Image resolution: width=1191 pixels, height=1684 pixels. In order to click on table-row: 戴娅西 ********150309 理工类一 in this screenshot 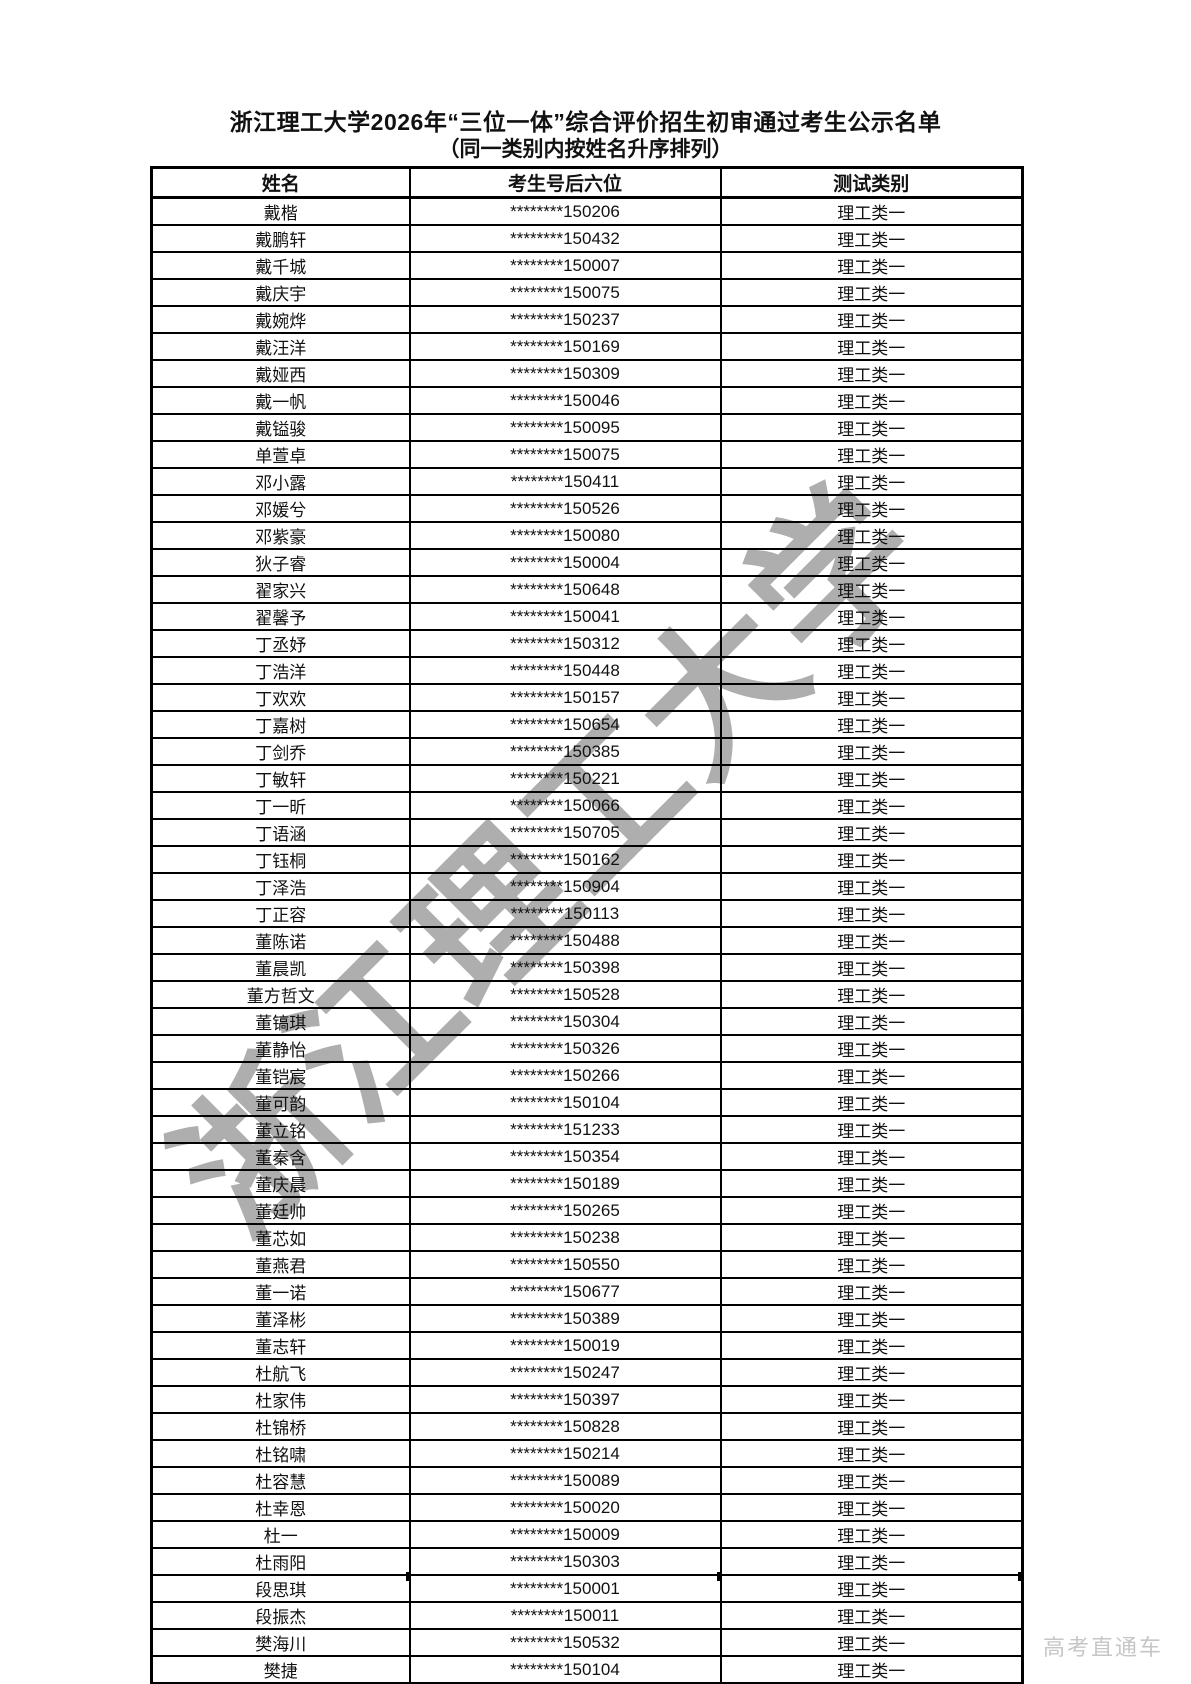, I will do `click(587, 373)`.